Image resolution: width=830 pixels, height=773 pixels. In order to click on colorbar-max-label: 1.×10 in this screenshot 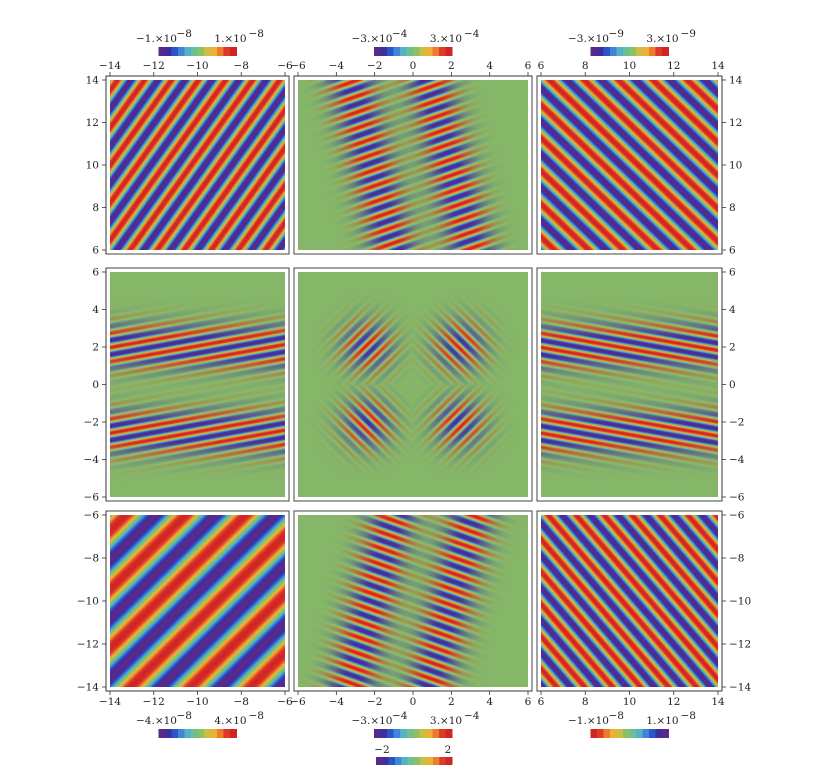, I will do `click(230, 39)`.